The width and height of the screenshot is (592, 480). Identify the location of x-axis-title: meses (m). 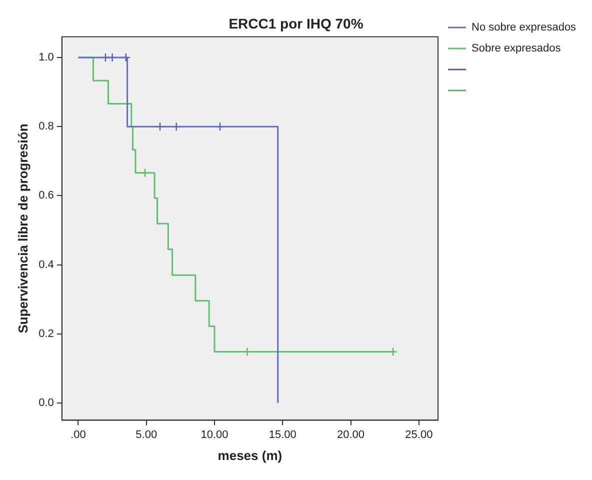
(250, 455).